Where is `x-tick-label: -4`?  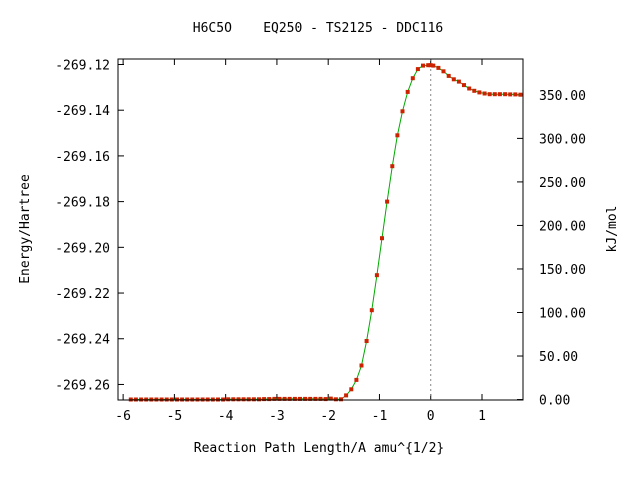
x-tick-label: -4 is located at coordinates (226, 416).